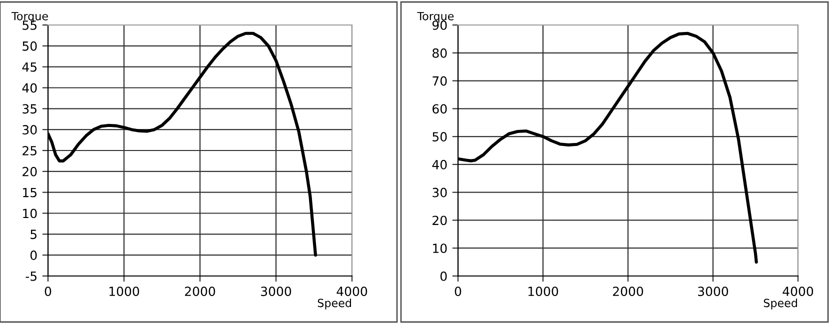  Describe the element at coordinates (29, 151) in the screenshot. I see `y-tick-label: 25` at that location.